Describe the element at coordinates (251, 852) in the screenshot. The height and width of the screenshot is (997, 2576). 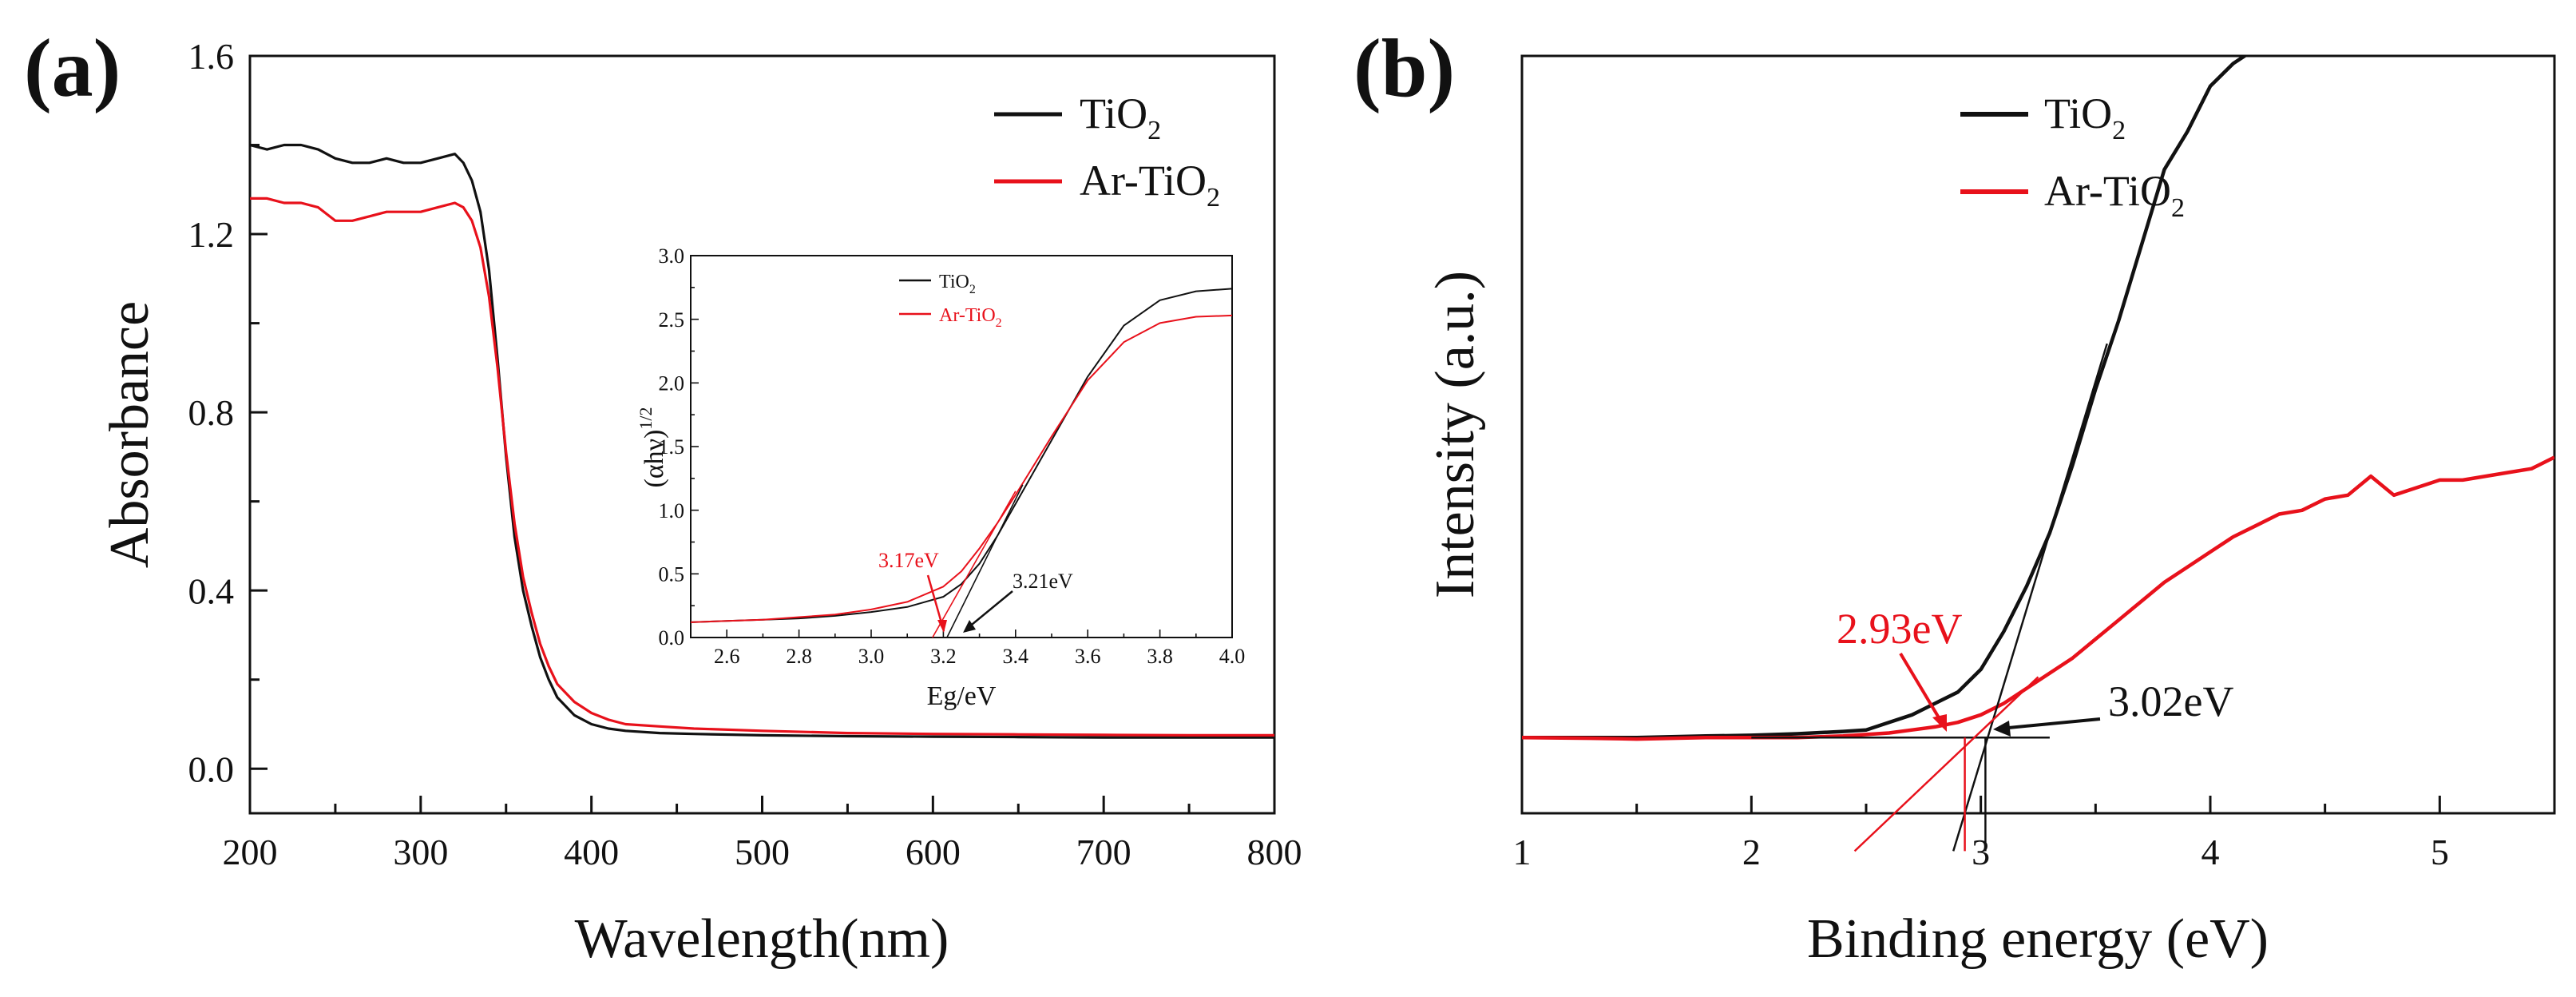
I see `x-tick-label: 200` at that location.